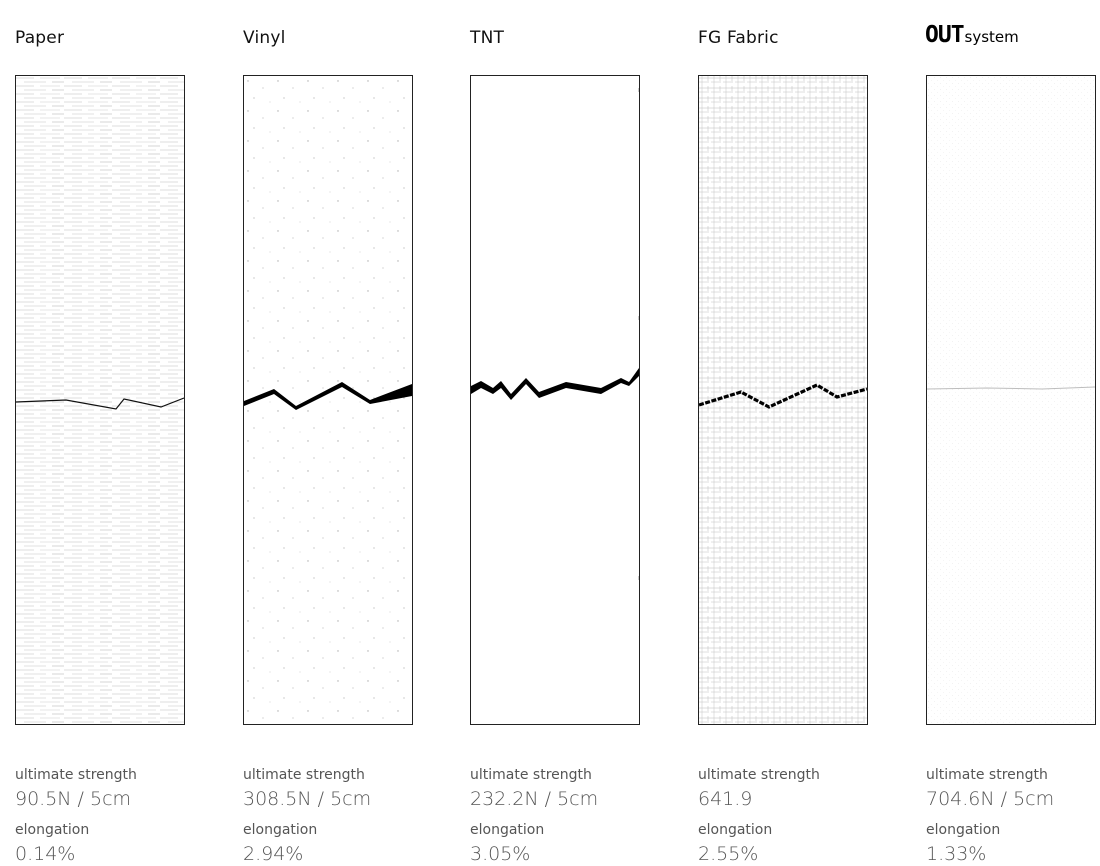 The image size is (1100, 866). Describe the element at coordinates (725, 799) in the screenshot. I see `strength-value: 641.9` at that location.